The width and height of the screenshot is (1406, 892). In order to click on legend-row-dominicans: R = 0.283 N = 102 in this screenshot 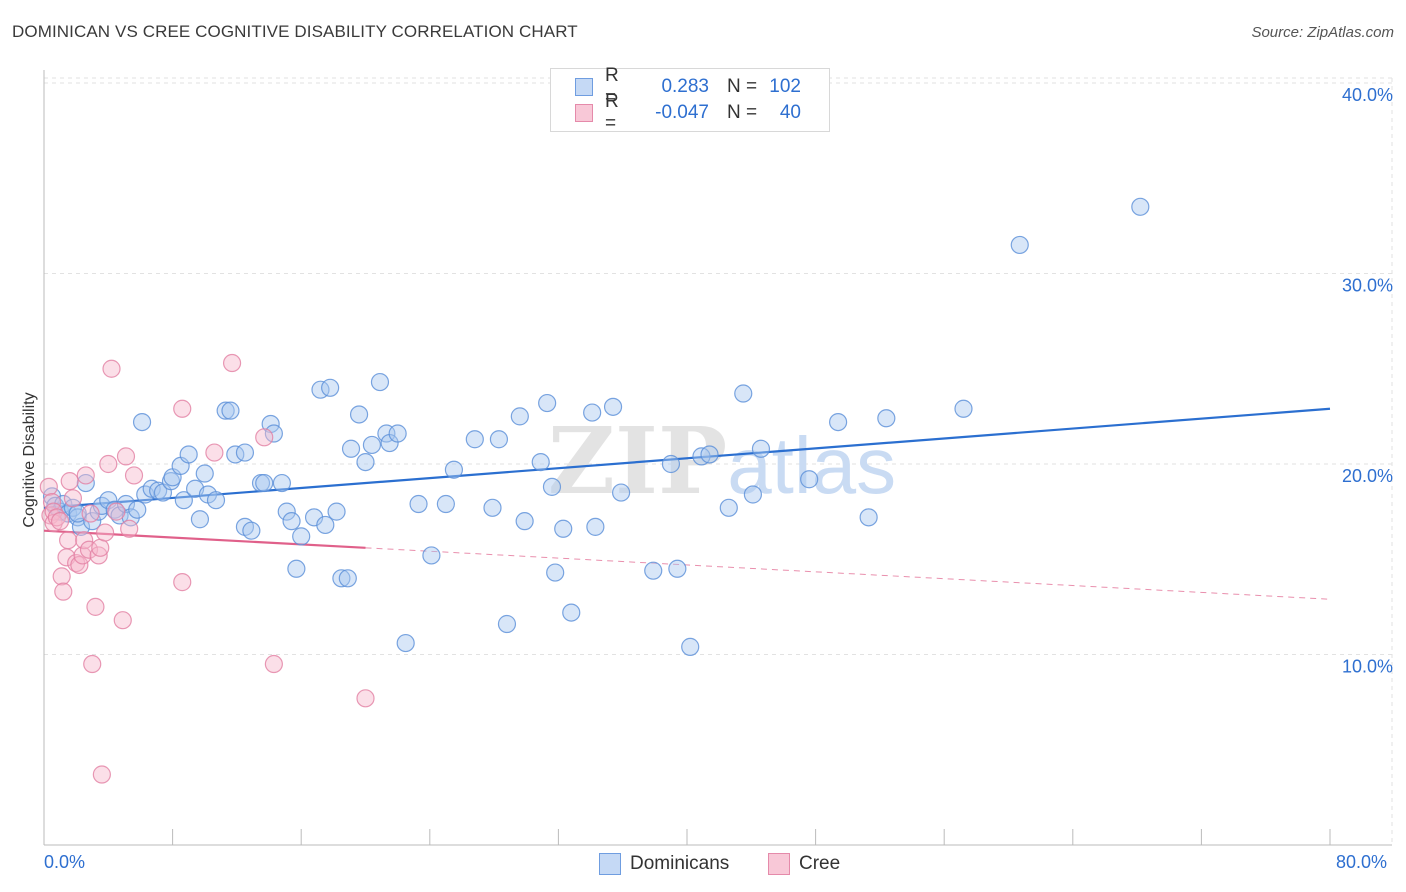, I will do `click(688, 86)`.